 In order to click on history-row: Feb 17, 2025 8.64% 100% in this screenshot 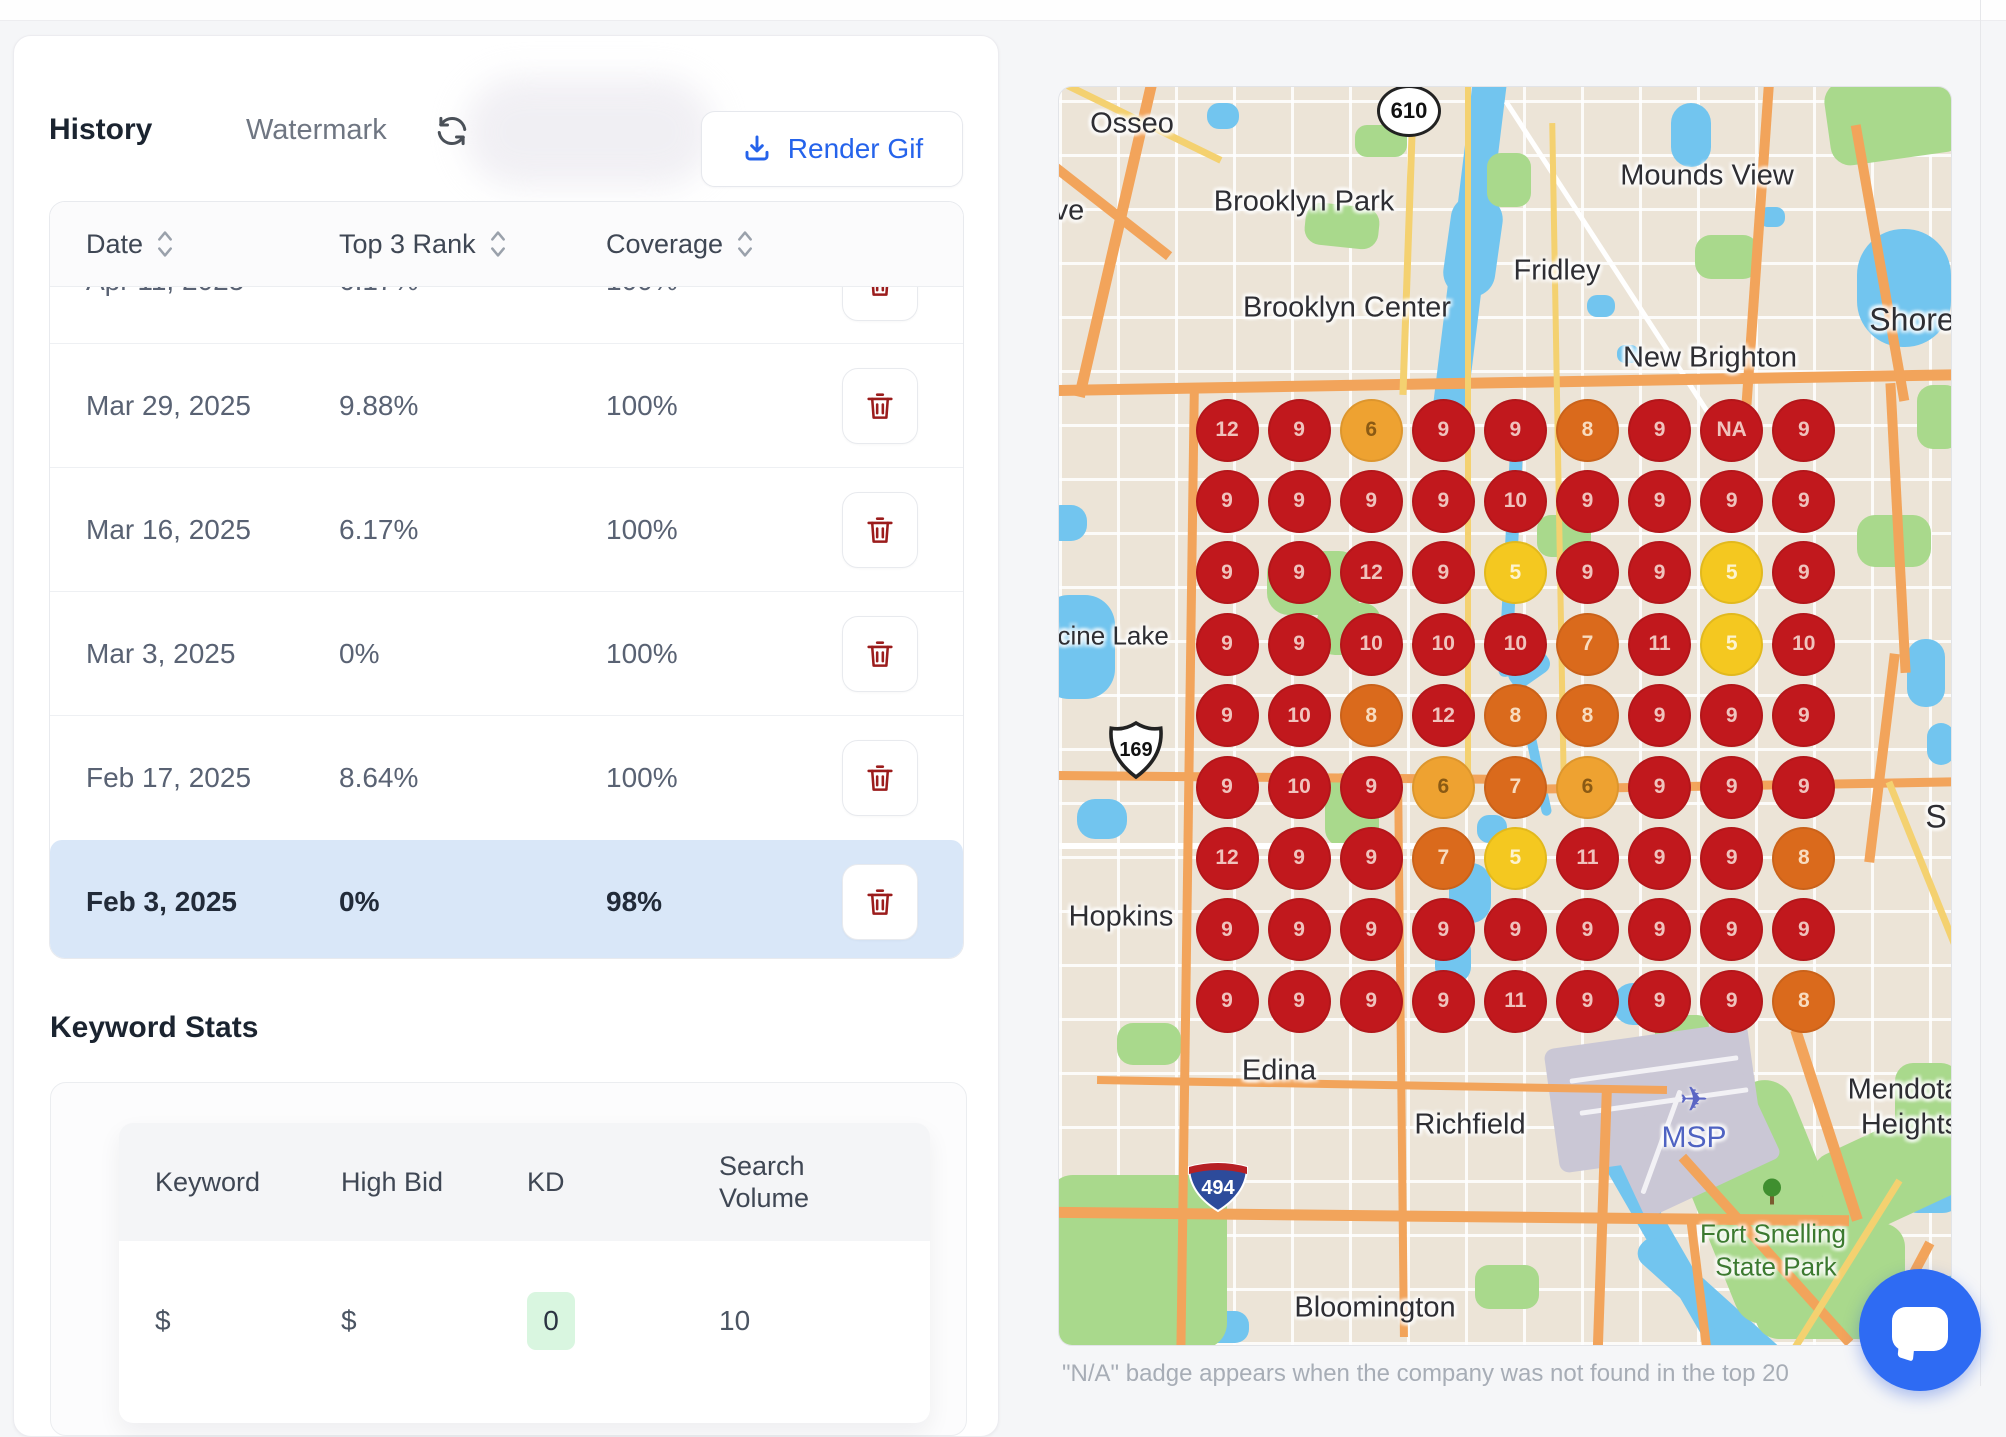, I will do `click(506, 777)`.